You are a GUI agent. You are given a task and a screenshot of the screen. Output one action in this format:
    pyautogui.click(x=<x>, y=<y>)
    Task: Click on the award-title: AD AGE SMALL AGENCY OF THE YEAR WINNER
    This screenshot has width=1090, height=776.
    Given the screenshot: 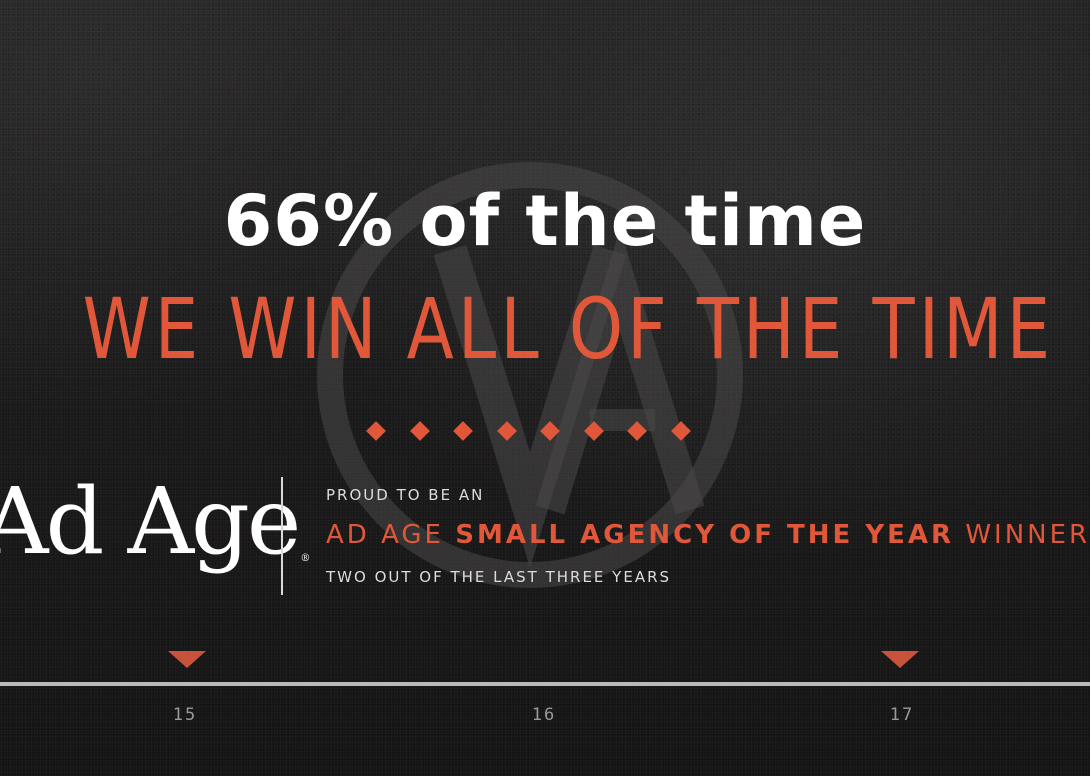 What is the action you would take?
    pyautogui.click(x=708, y=535)
    